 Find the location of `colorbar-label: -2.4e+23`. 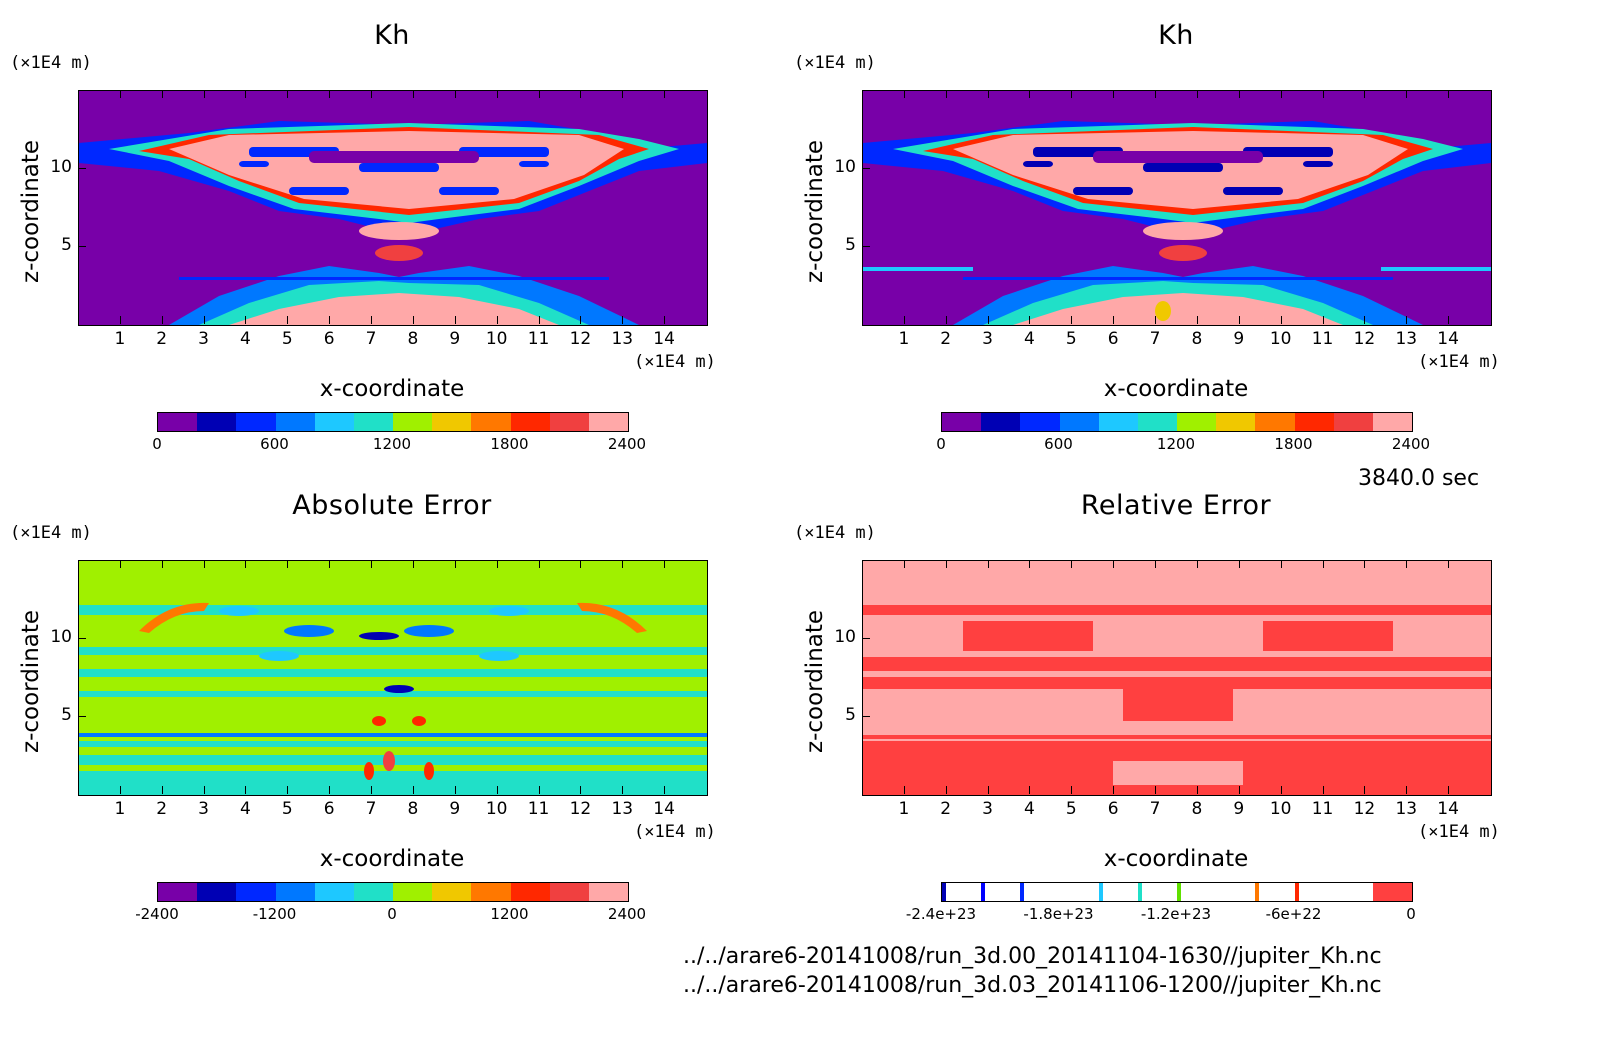

colorbar-label: -2.4e+23 is located at coordinates (941, 914).